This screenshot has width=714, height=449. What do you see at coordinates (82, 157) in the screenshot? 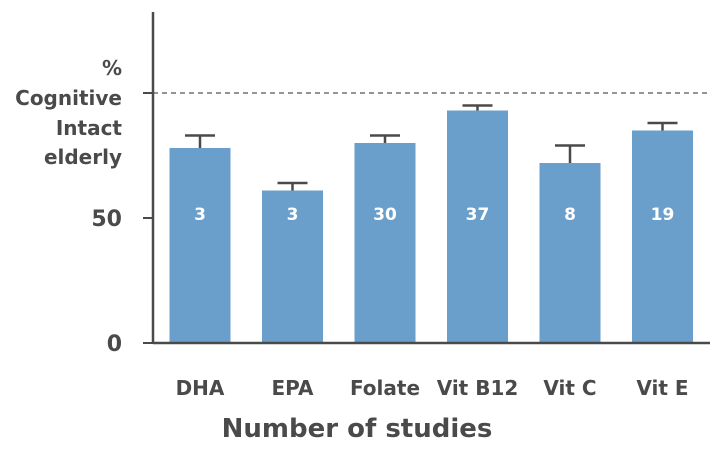
I see `y-axis-title-line: elderly` at bounding box center [82, 157].